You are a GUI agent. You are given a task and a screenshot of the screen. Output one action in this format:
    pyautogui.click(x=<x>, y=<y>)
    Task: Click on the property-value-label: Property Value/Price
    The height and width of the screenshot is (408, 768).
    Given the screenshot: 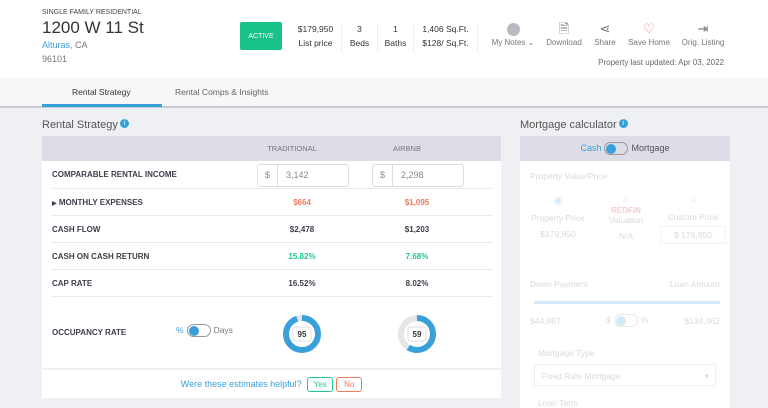 What is the action you would take?
    pyautogui.click(x=569, y=176)
    